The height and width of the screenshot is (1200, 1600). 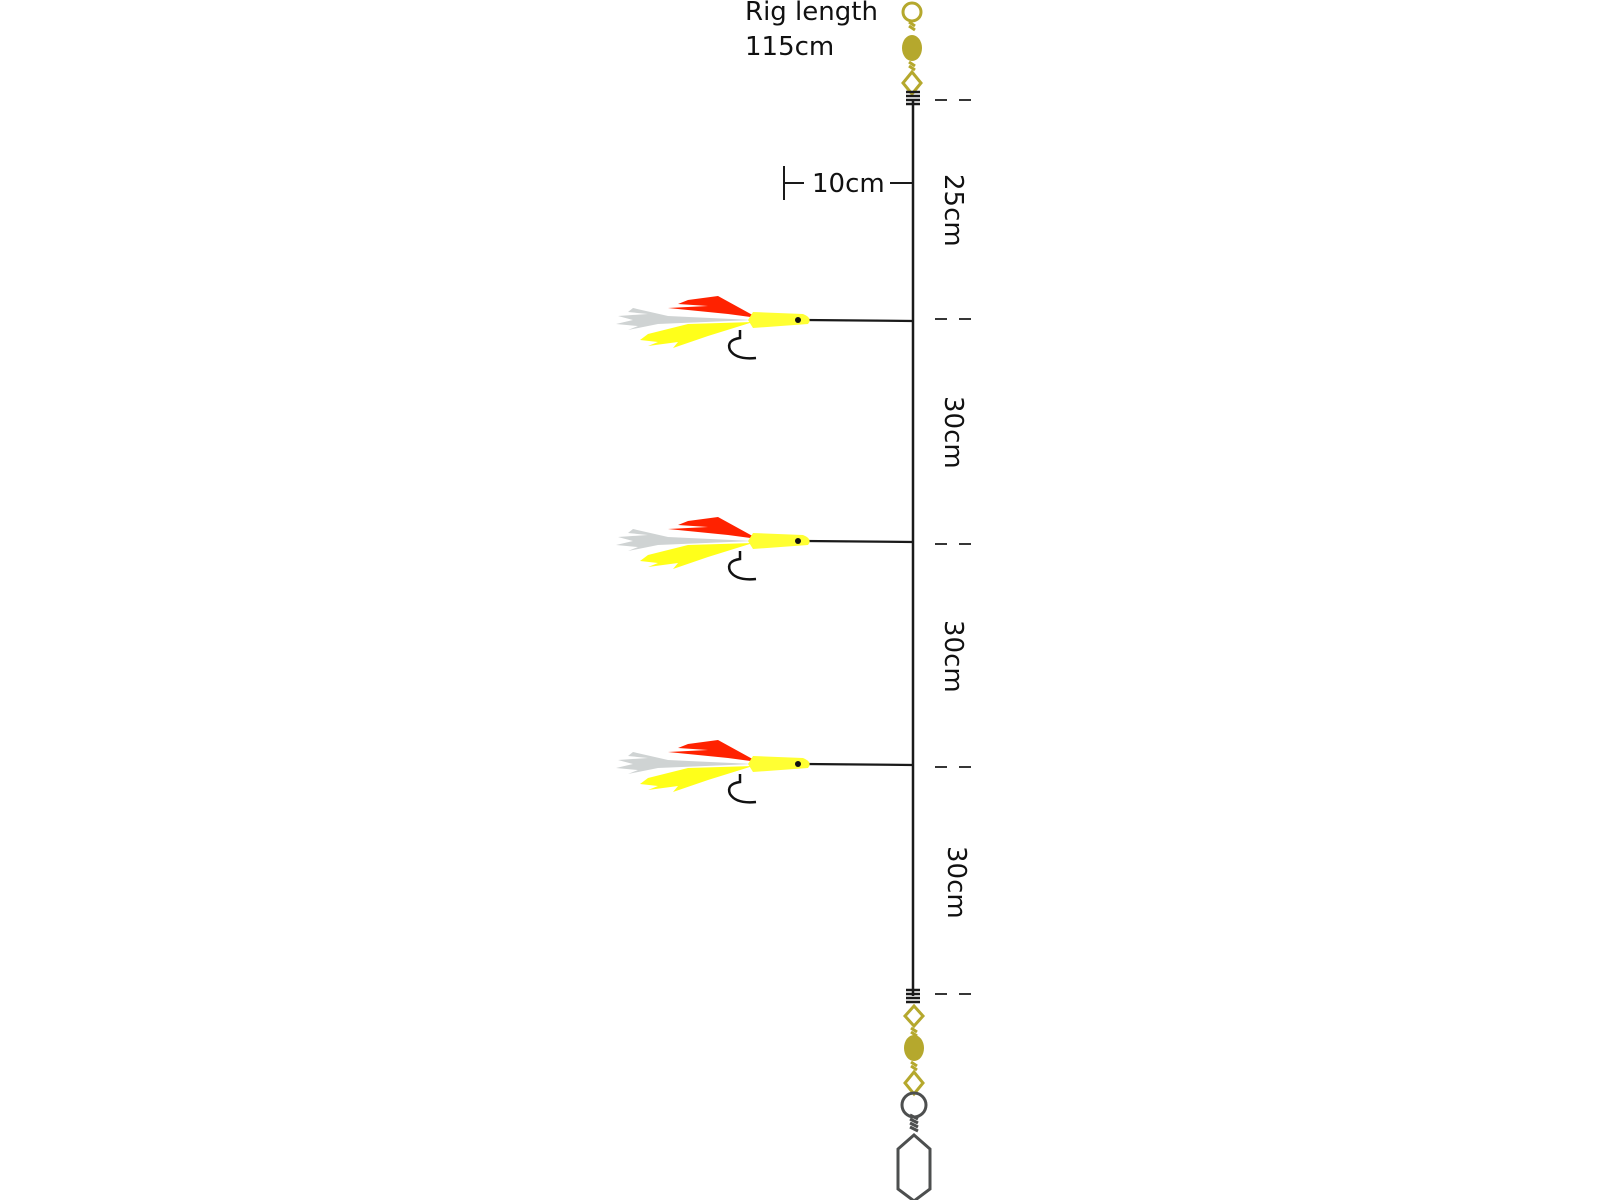 What do you see at coordinates (811, 13) in the screenshot?
I see `rig-length-label: Rig length` at bounding box center [811, 13].